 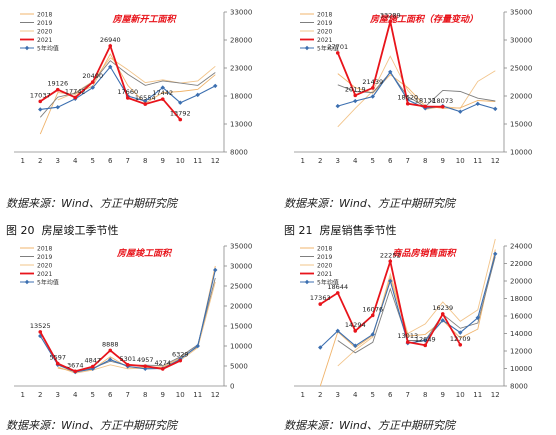 What do you see at coordinates (57, 84) in the screenshot?
I see `data-label-2021: 19126` at bounding box center [57, 84].